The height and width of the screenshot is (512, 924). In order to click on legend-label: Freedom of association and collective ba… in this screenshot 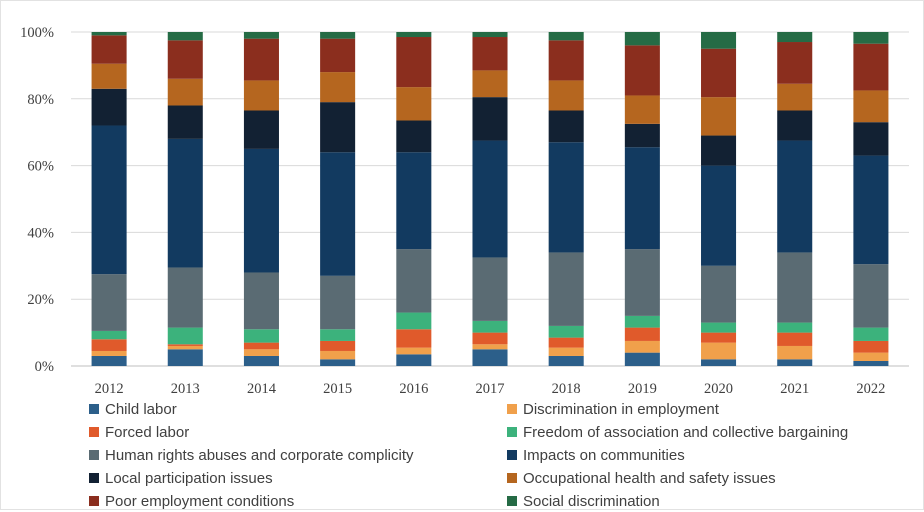, I will do `click(686, 432)`.